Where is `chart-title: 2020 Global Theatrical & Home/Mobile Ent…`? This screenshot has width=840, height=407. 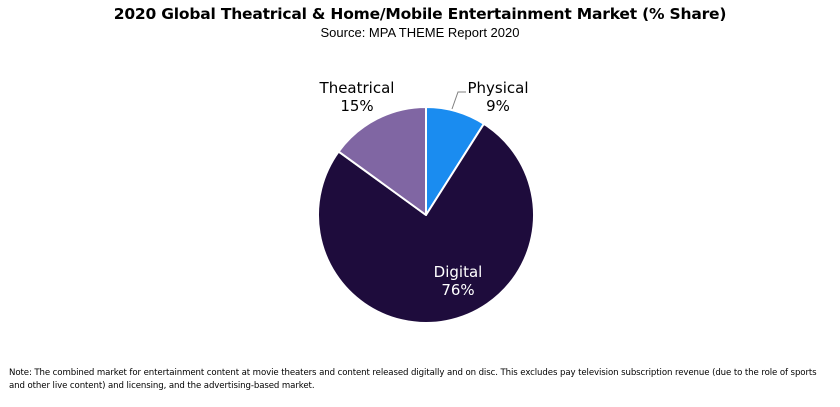
chart-title: 2020 Global Theatrical & Home/Mobile Ent… is located at coordinates (420, 14).